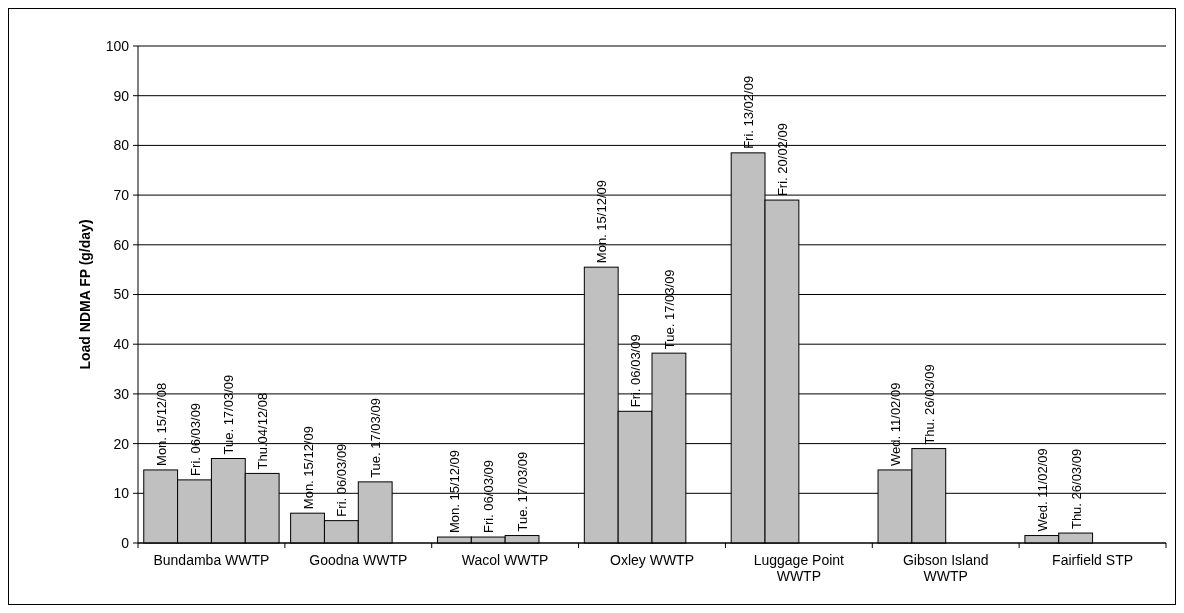 The image size is (1184, 613). I want to click on x-tick-label: Gibson Island WWTP, so click(945, 568).